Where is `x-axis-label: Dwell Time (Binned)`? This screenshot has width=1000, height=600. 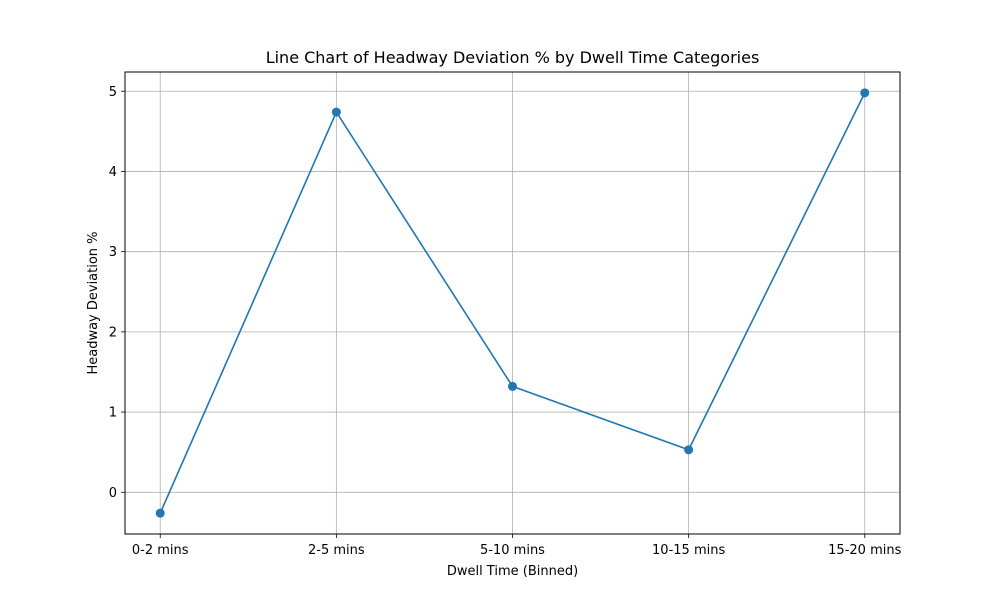 x-axis-label: Dwell Time (Binned) is located at coordinates (512, 571).